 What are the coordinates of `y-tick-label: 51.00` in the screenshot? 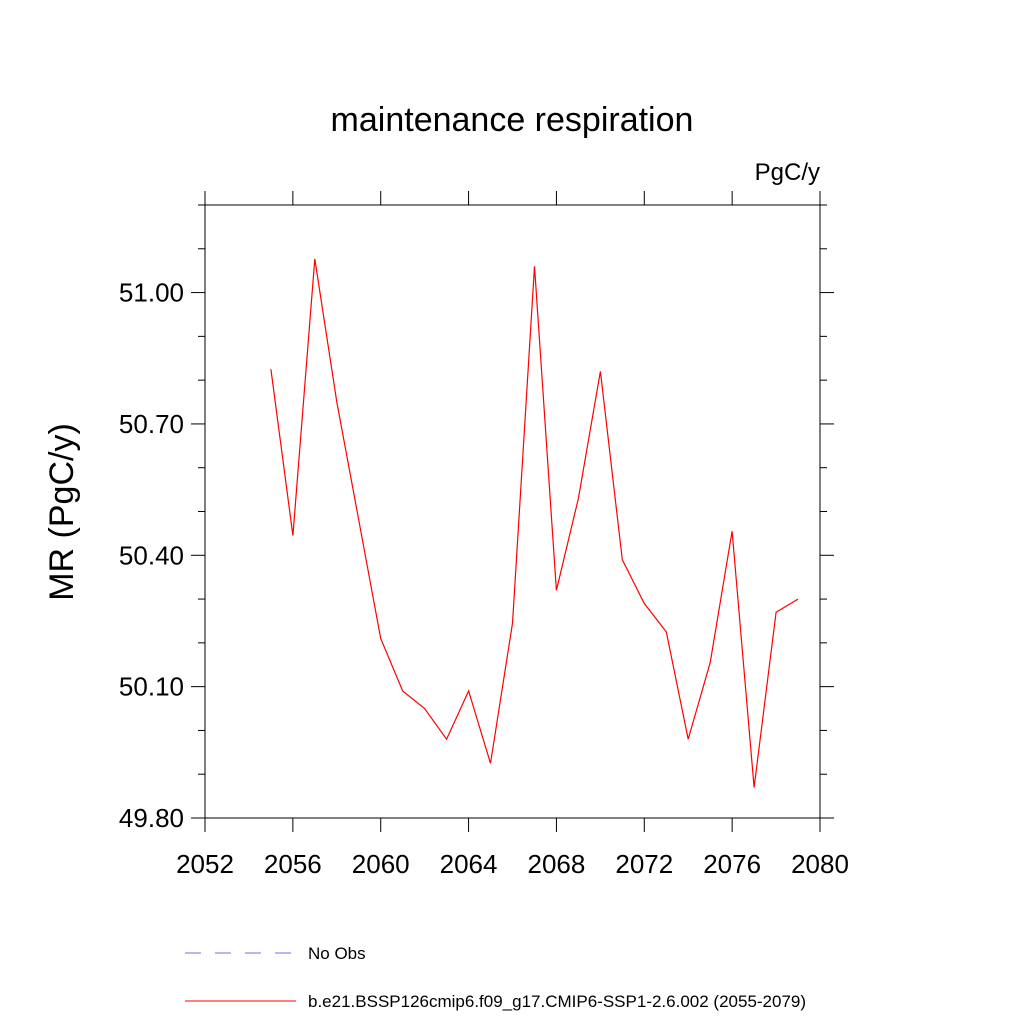 It's located at (151, 293).